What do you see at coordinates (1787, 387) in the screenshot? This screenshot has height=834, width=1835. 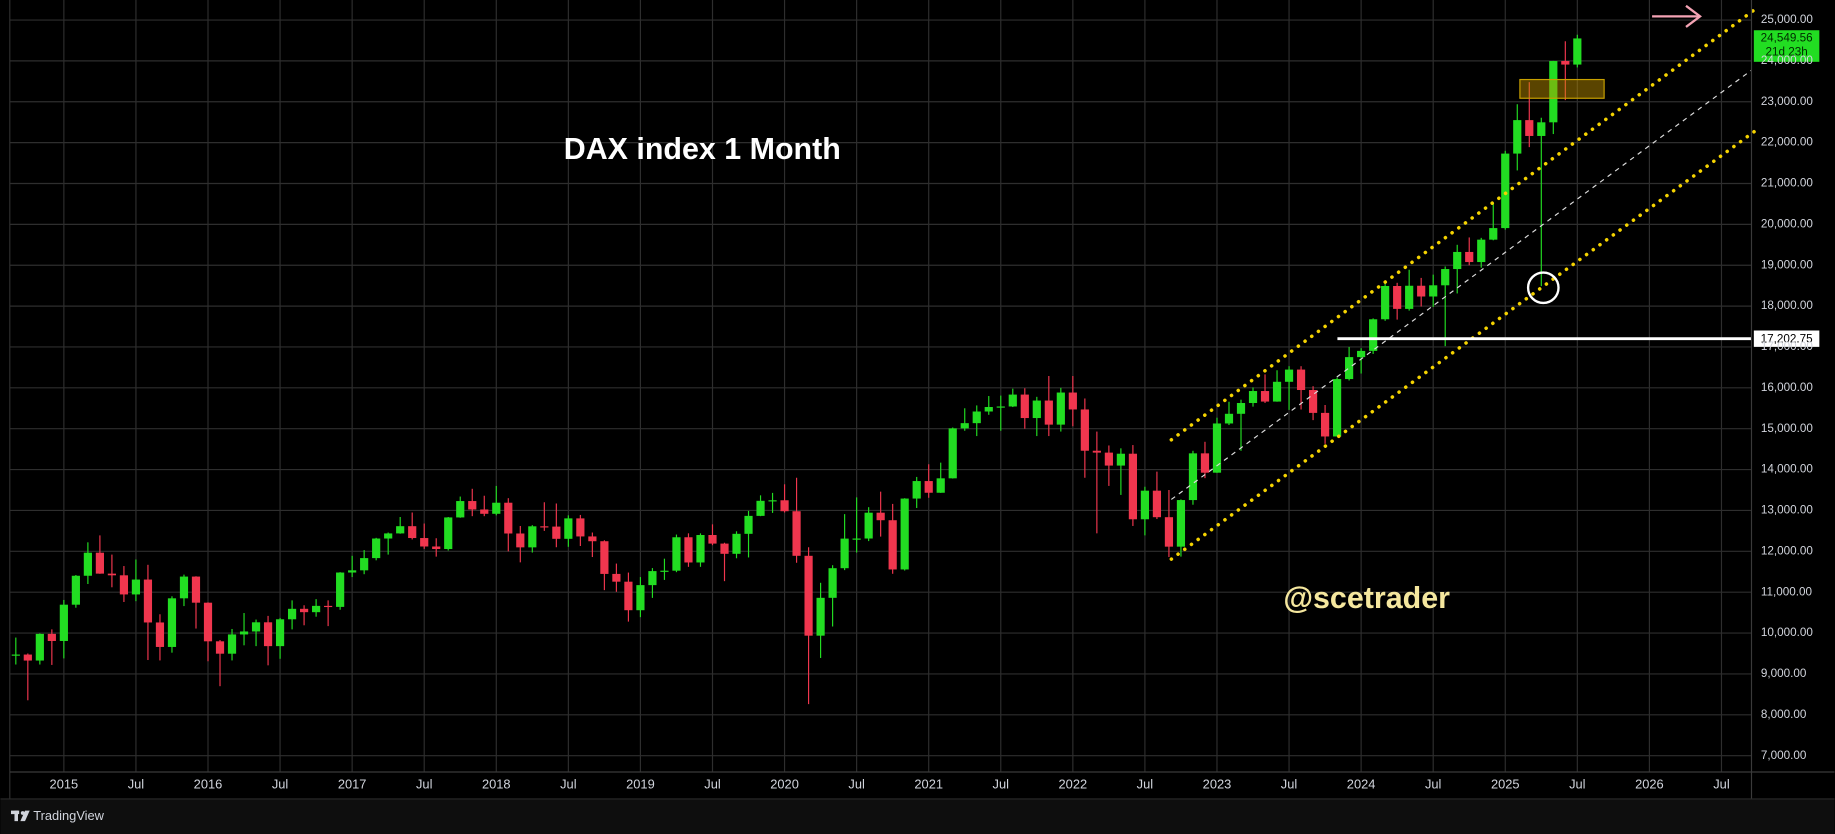 I see `y-tick-label: 16,000.00` at bounding box center [1787, 387].